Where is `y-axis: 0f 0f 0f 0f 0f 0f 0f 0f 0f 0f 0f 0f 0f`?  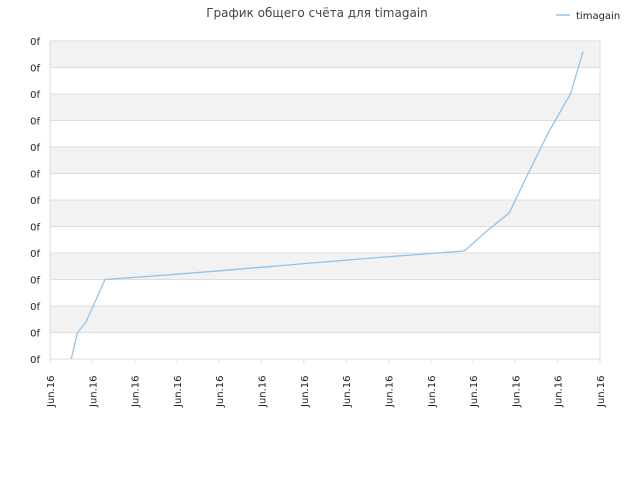
y-axis: 0f 0f 0f 0f 0f 0f 0f 0f 0f 0f 0f 0f 0f is located at coordinates (35, 201).